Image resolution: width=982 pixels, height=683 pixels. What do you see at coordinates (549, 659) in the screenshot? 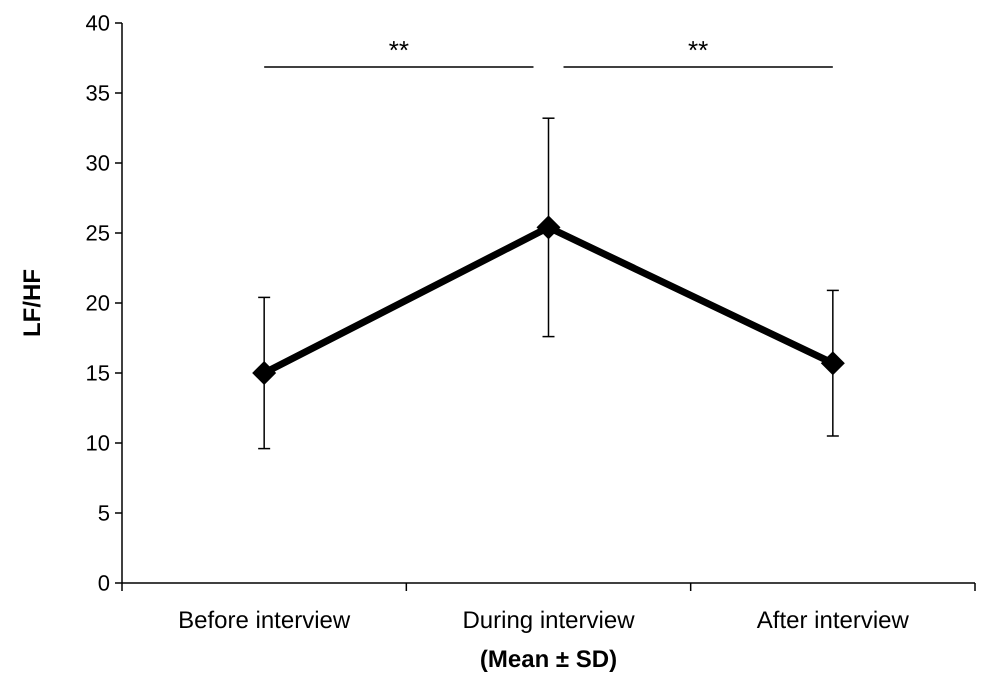
I see `x-axis-title: (Mean ± SD)` at bounding box center [549, 659].